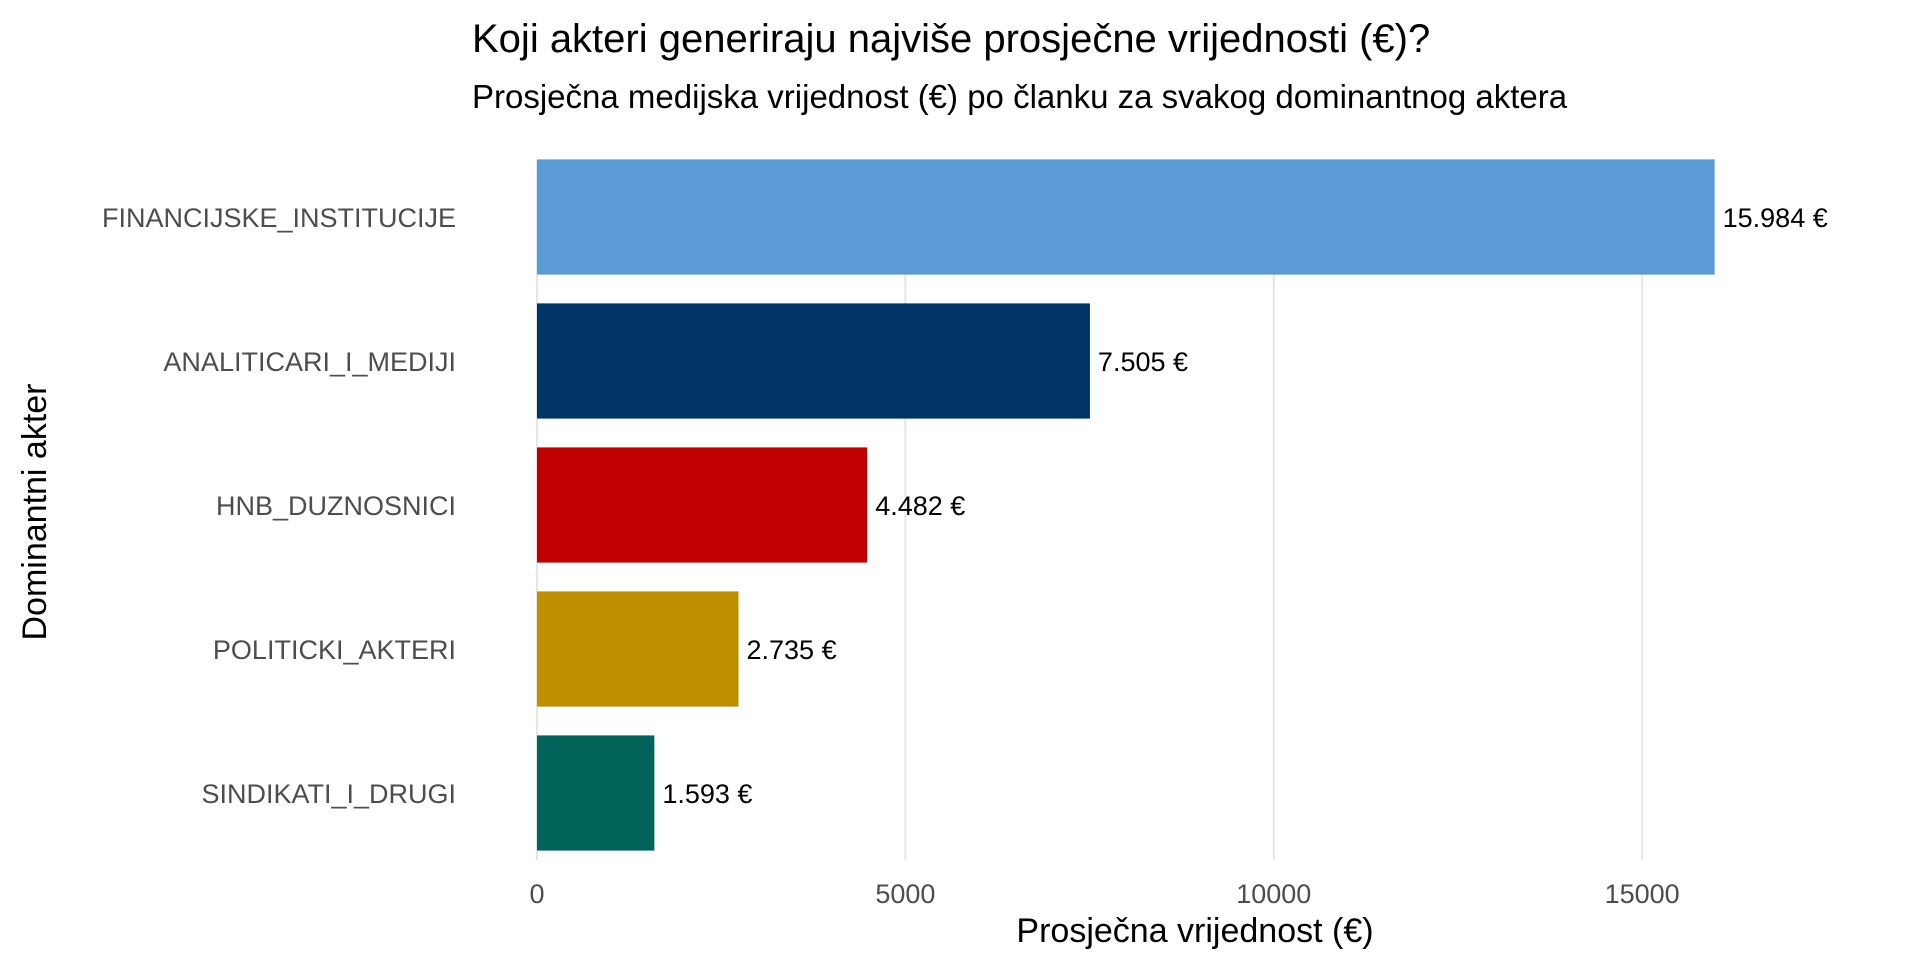 This screenshot has width=1920, height=960. What do you see at coordinates (336, 506) in the screenshot?
I see `category-label: HNB_DUZNOSNICI` at bounding box center [336, 506].